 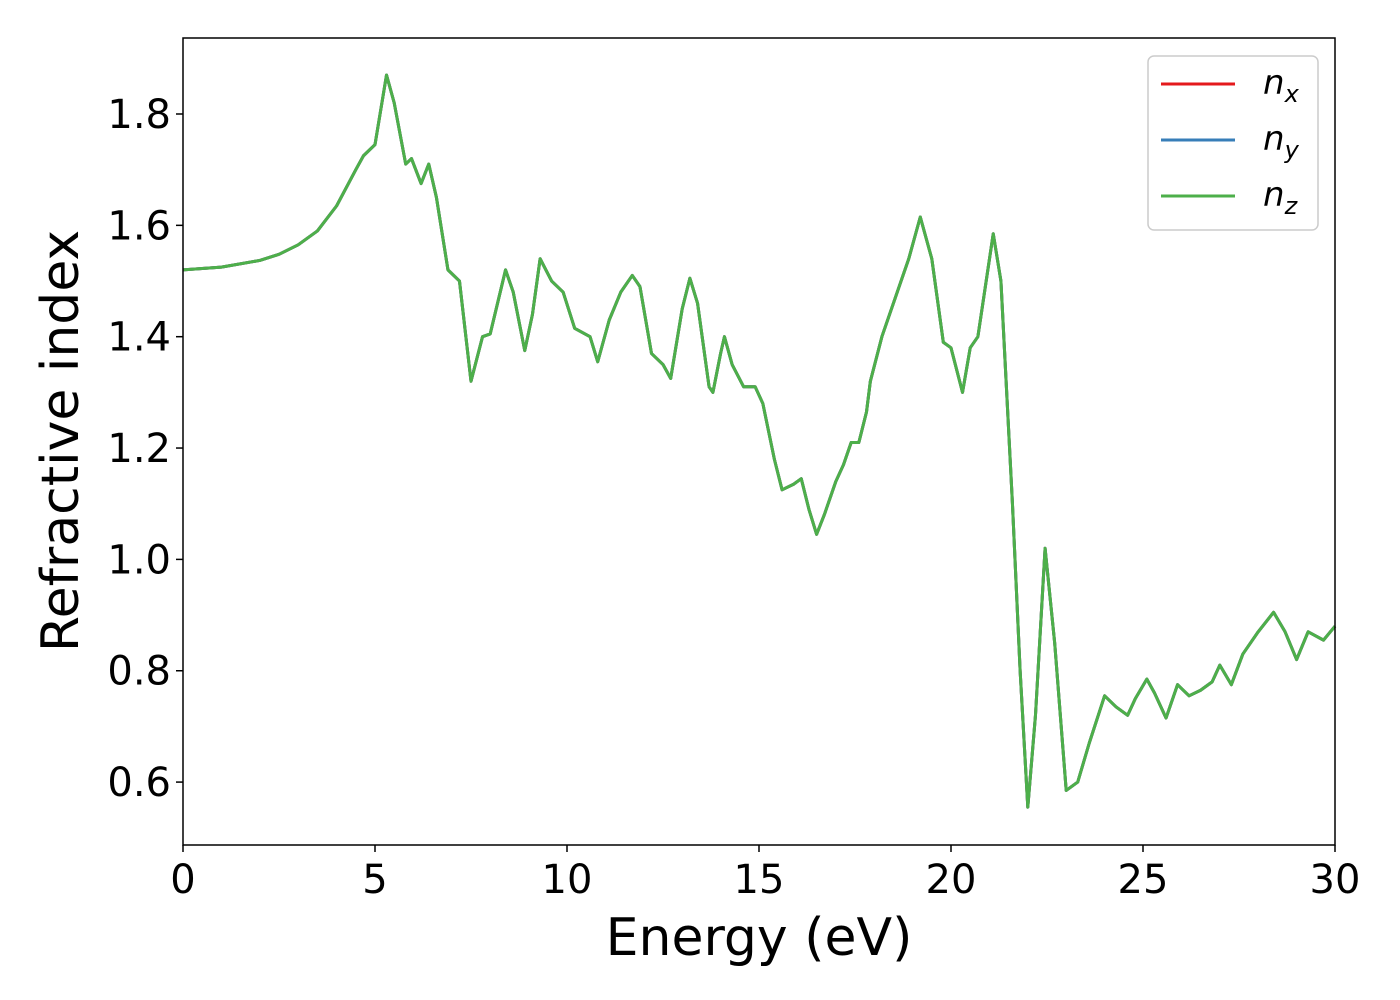 What do you see at coordinates (61, 441) in the screenshot?
I see `y-axis-label: Refractive index` at bounding box center [61, 441].